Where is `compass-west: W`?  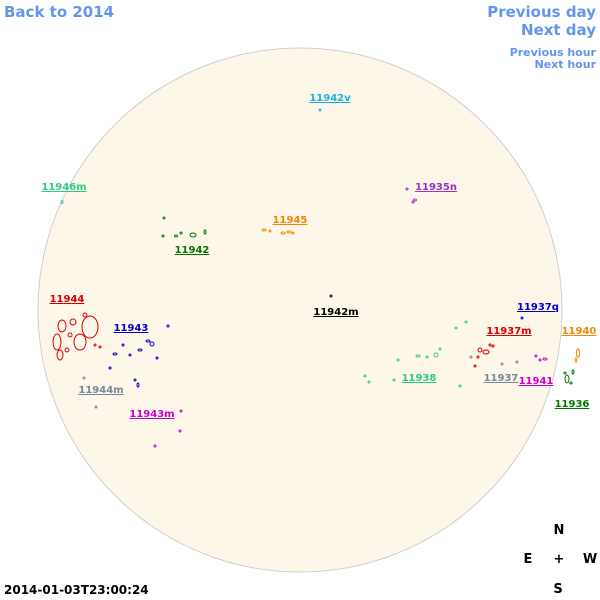 compass-west: W is located at coordinates (590, 559).